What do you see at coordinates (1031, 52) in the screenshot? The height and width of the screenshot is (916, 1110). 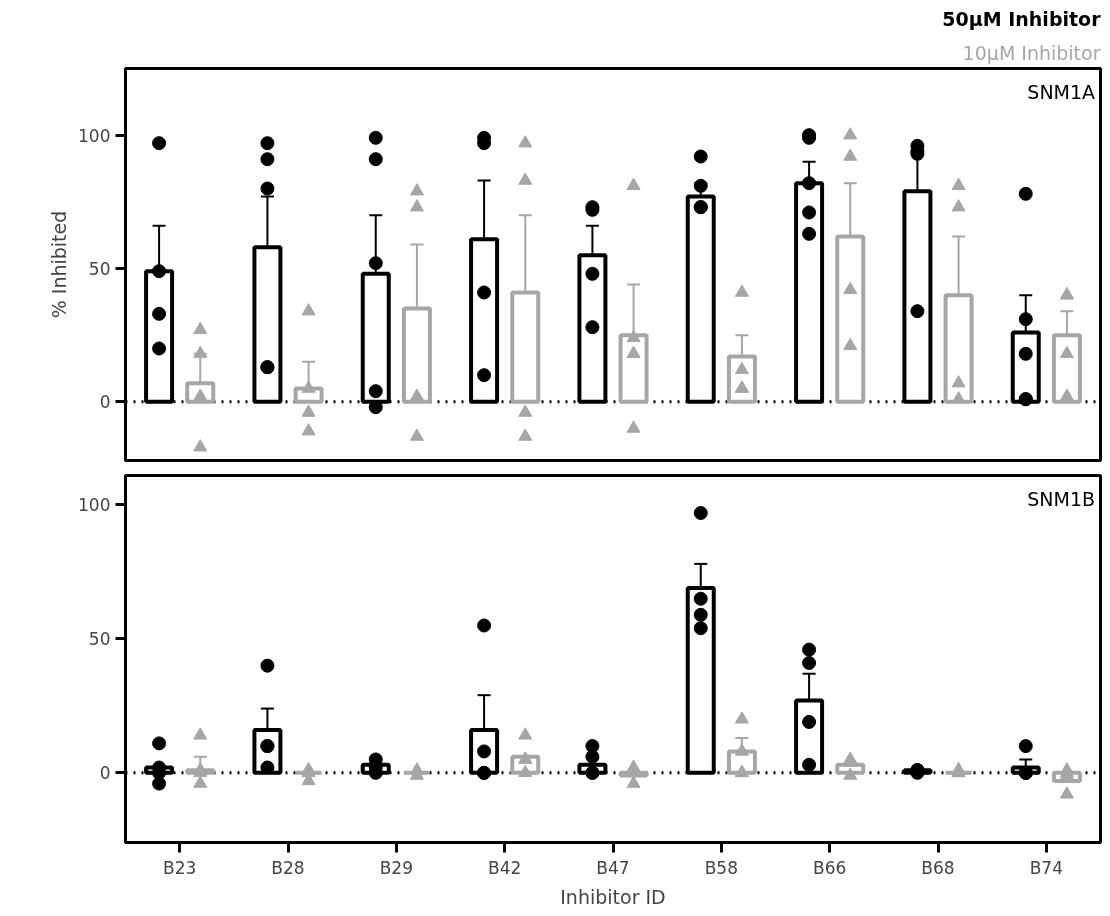 I see `text: 10µM Inhibitor` at bounding box center [1031, 52].